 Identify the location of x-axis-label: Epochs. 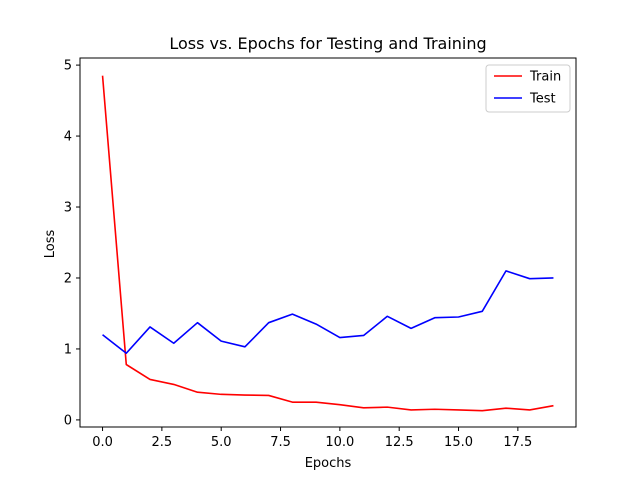
(328, 463).